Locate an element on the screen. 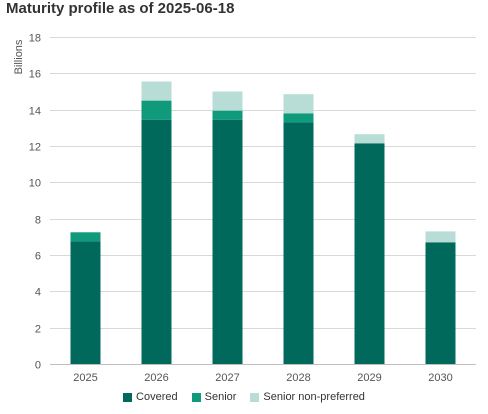  bar-senior-non-preferred-2030 is located at coordinates (440, 237).